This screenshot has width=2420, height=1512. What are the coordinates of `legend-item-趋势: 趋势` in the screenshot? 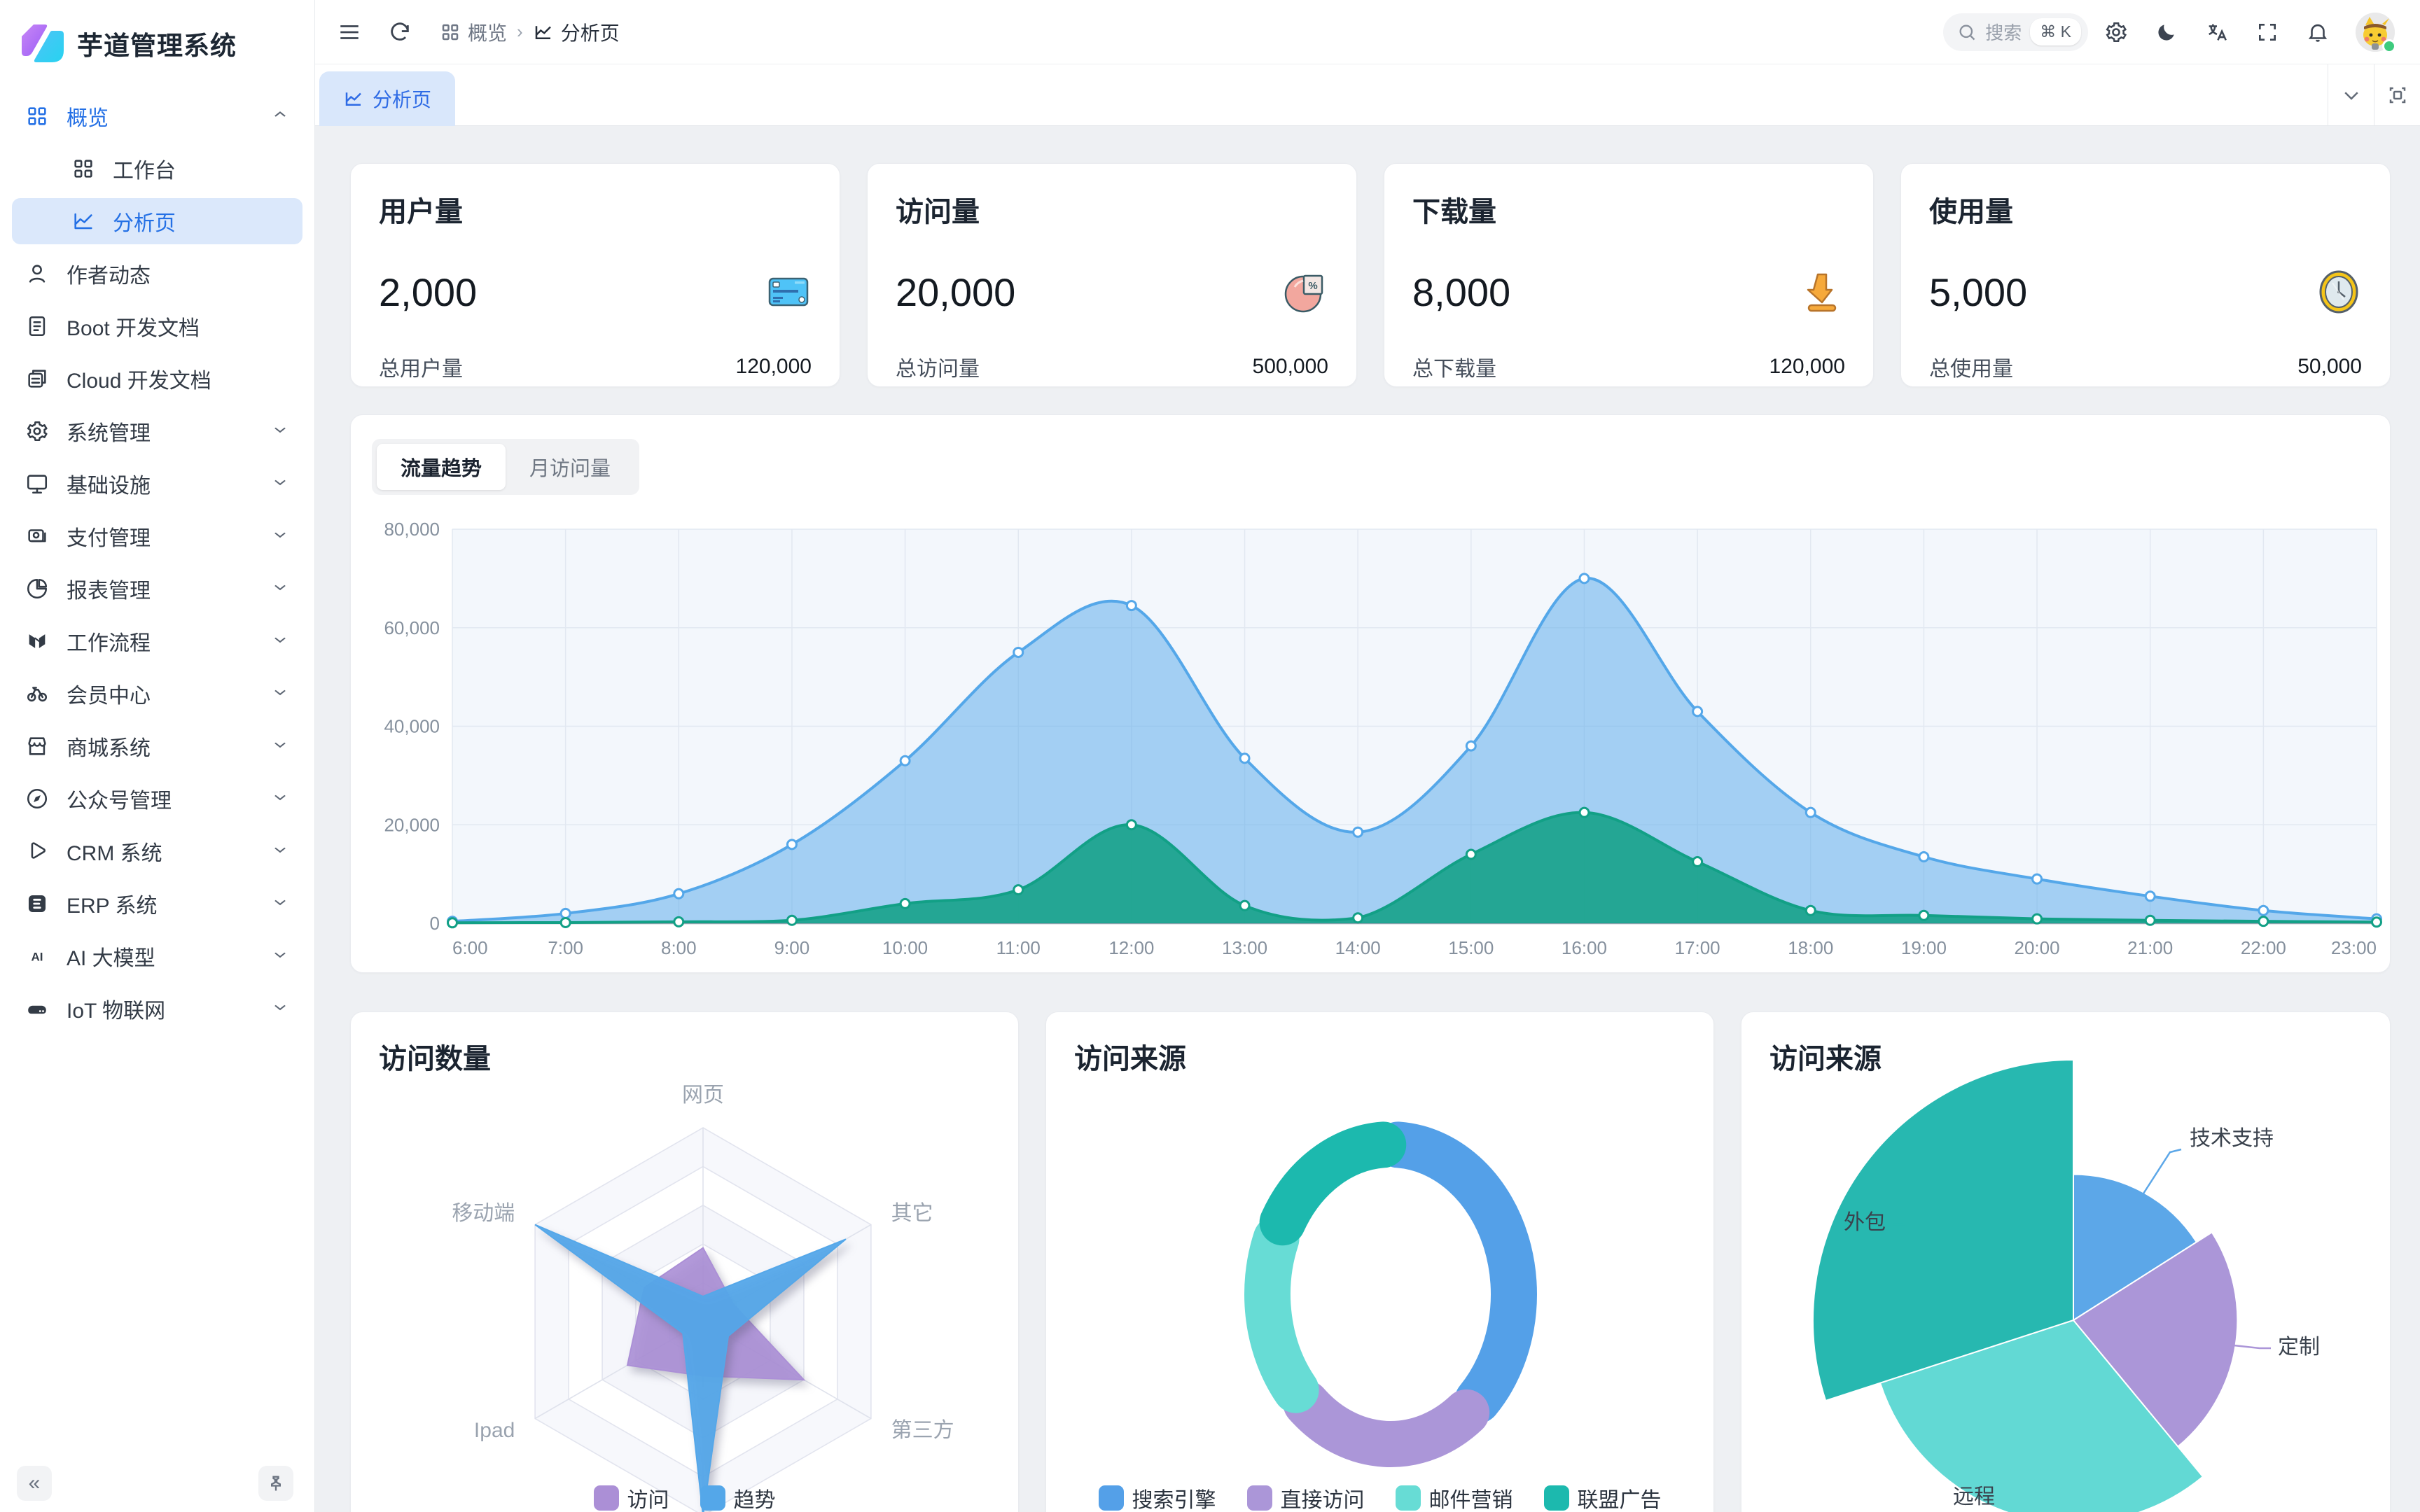 It's located at (738, 1497).